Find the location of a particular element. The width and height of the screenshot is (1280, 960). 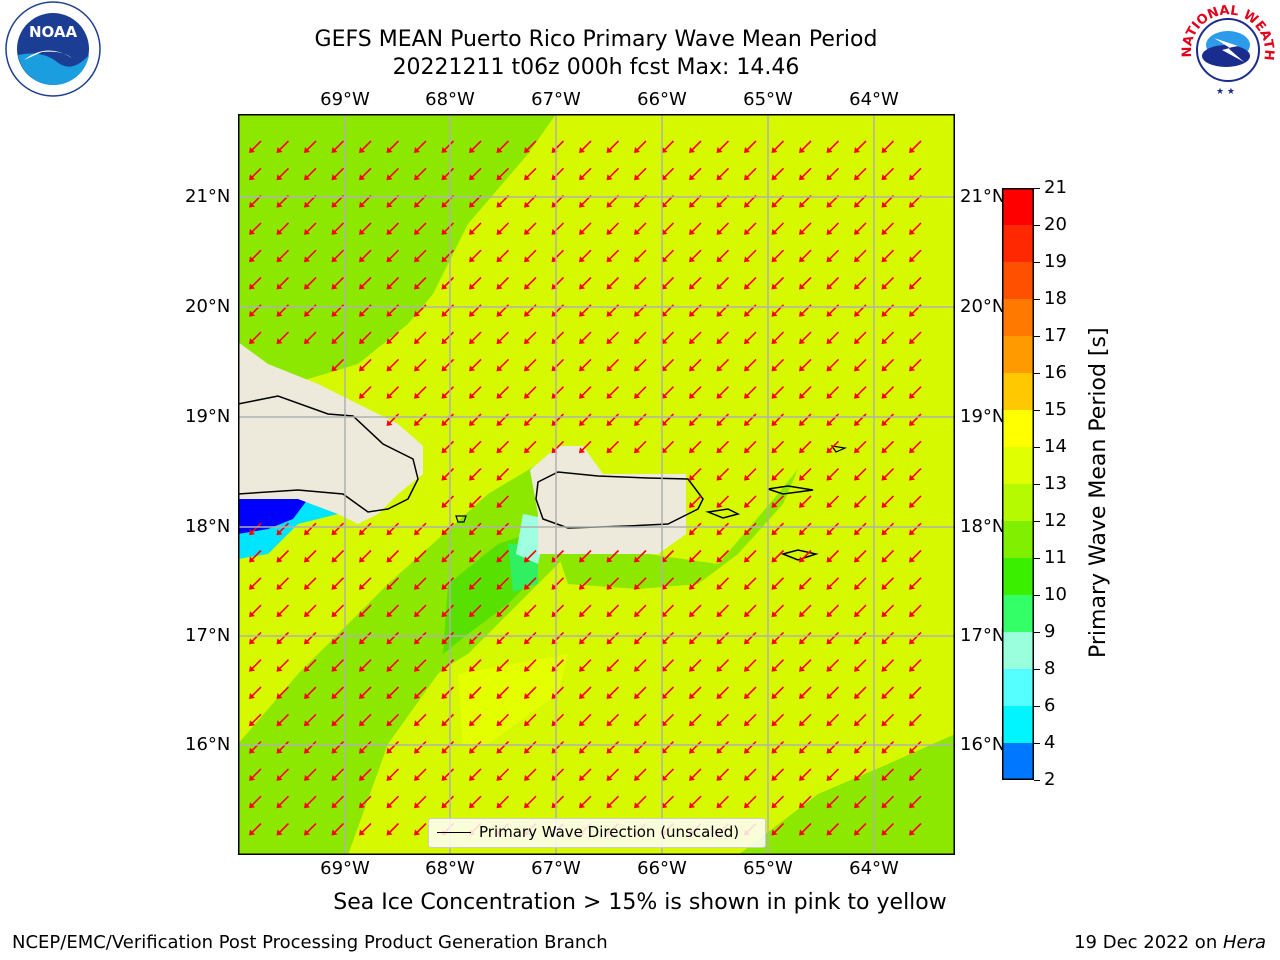

lat-label-left-21n: 21°N is located at coordinates (208, 196).